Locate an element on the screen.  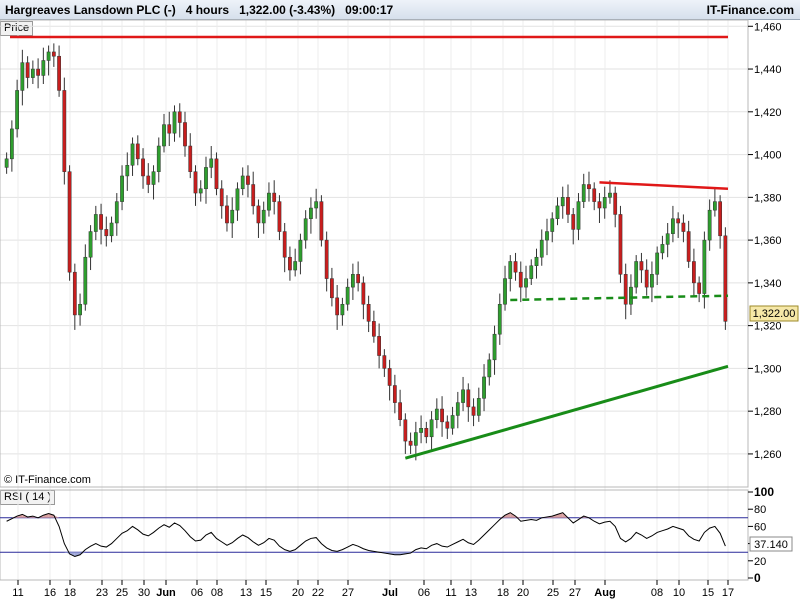
brand-label: IT-Finance.com is located at coordinates (750, 10).